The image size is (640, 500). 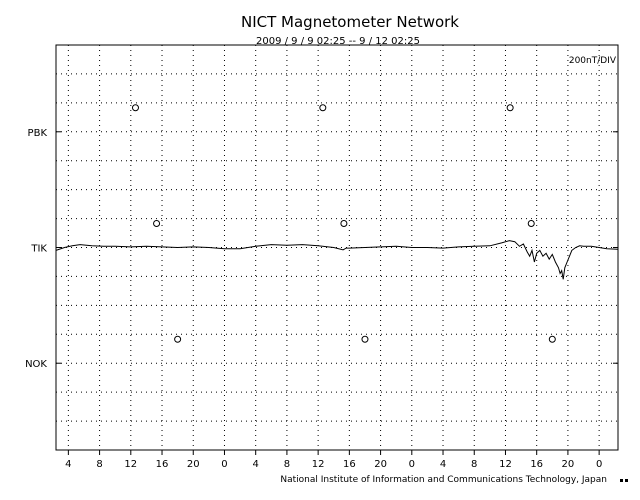 What do you see at coordinates (338, 41) in the screenshot?
I see `chart-subtitle: 2009 / 9 / 9 02:25 -- 9 / 12 02:25` at bounding box center [338, 41].